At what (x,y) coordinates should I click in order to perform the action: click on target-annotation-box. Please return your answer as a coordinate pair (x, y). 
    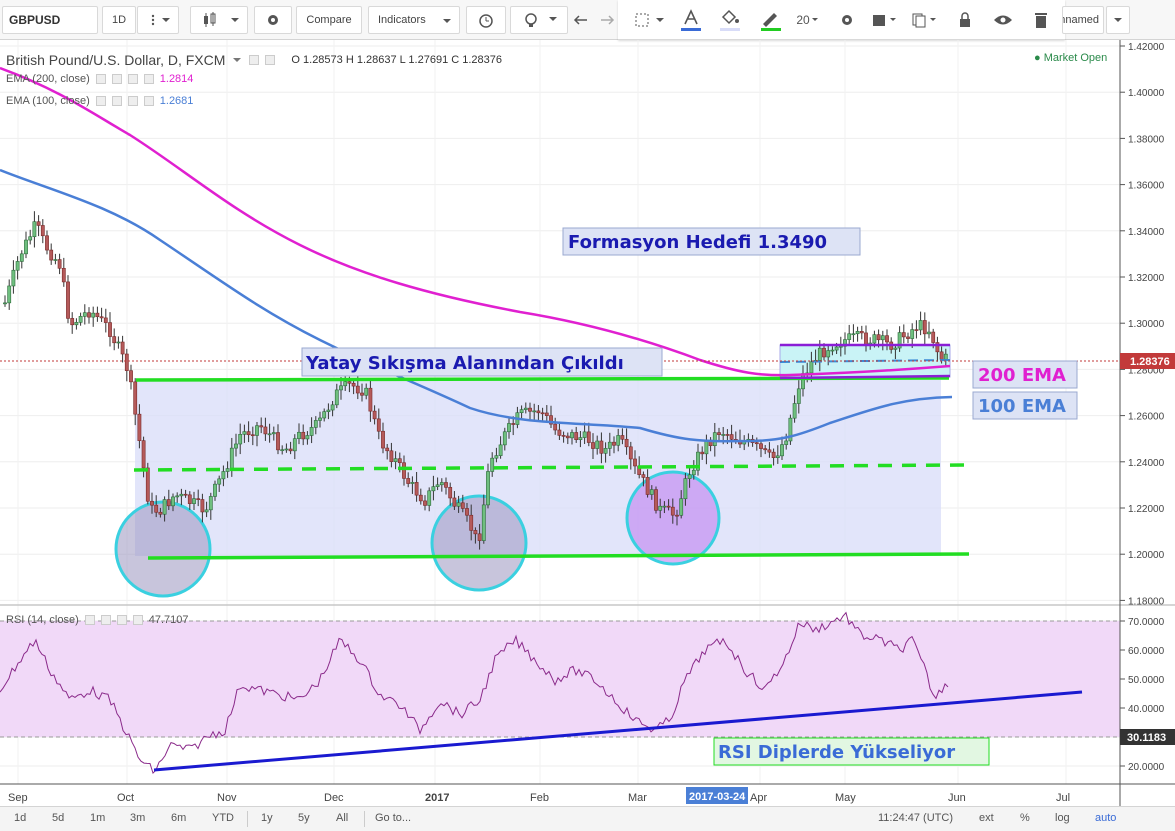
    Looking at the image, I should click on (711, 241).